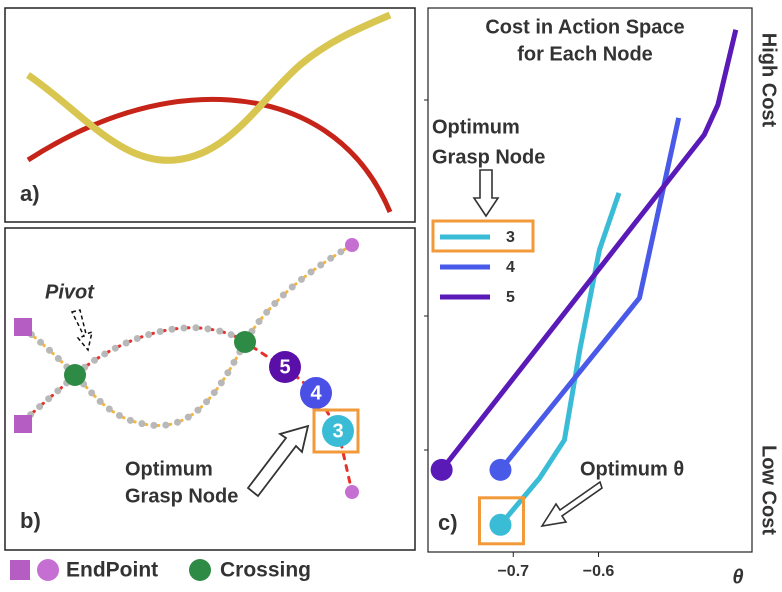 The width and height of the screenshot is (782, 592). Describe the element at coordinates (448, 522) in the screenshot. I see `panel-label: c)` at that location.